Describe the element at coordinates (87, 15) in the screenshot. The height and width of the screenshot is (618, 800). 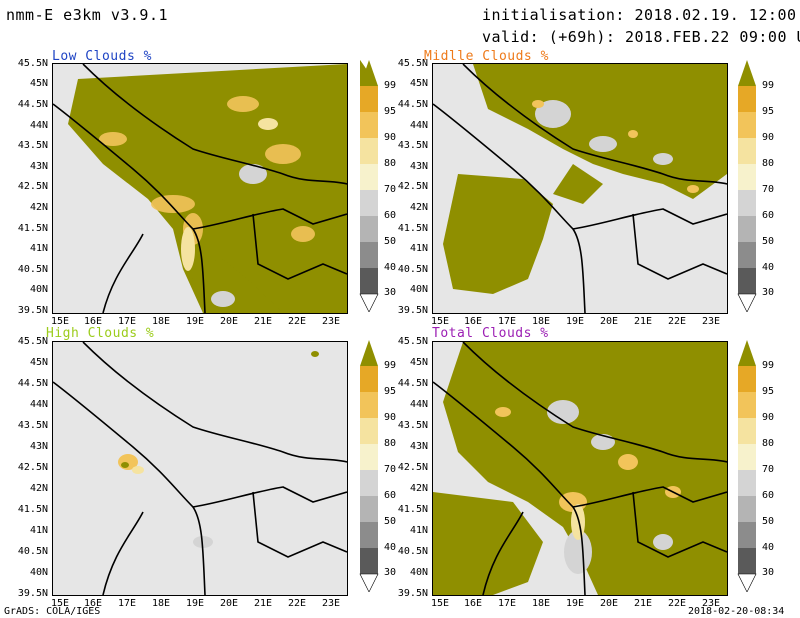
I see `model-title: nmm-E e3km v3.9.1` at that location.